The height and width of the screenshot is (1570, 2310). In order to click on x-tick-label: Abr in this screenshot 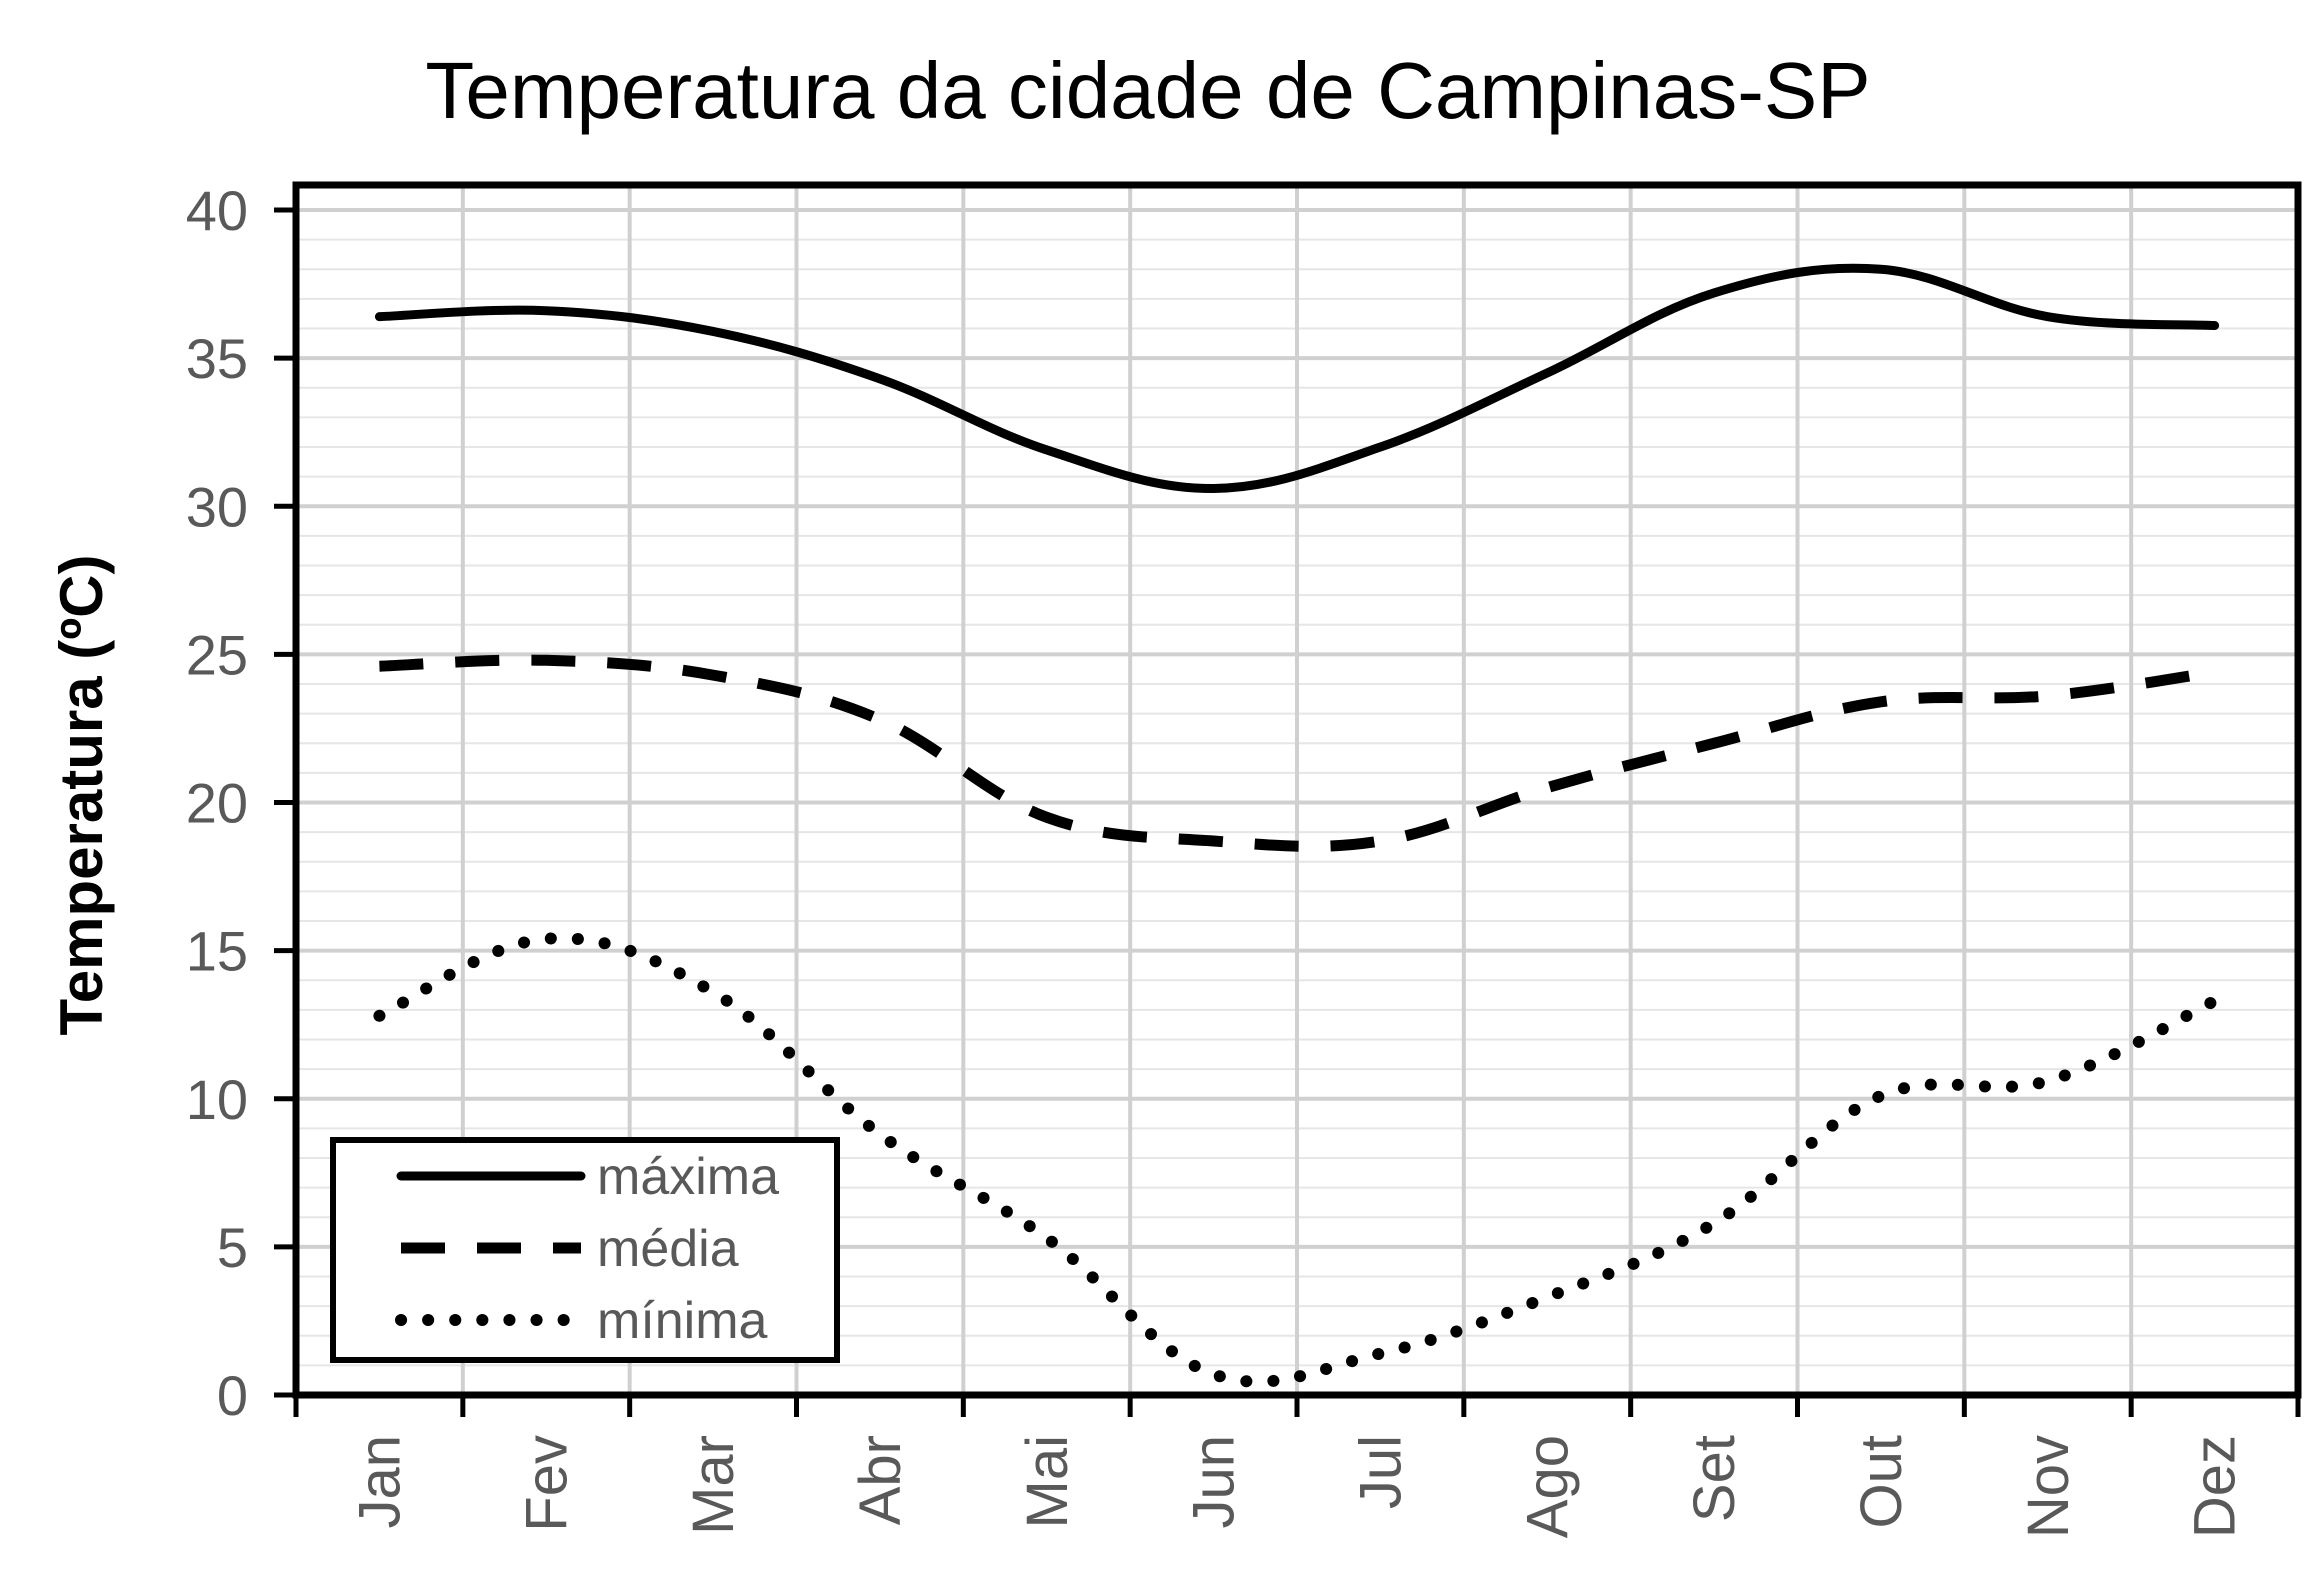, I will do `click(880, 1480)`.